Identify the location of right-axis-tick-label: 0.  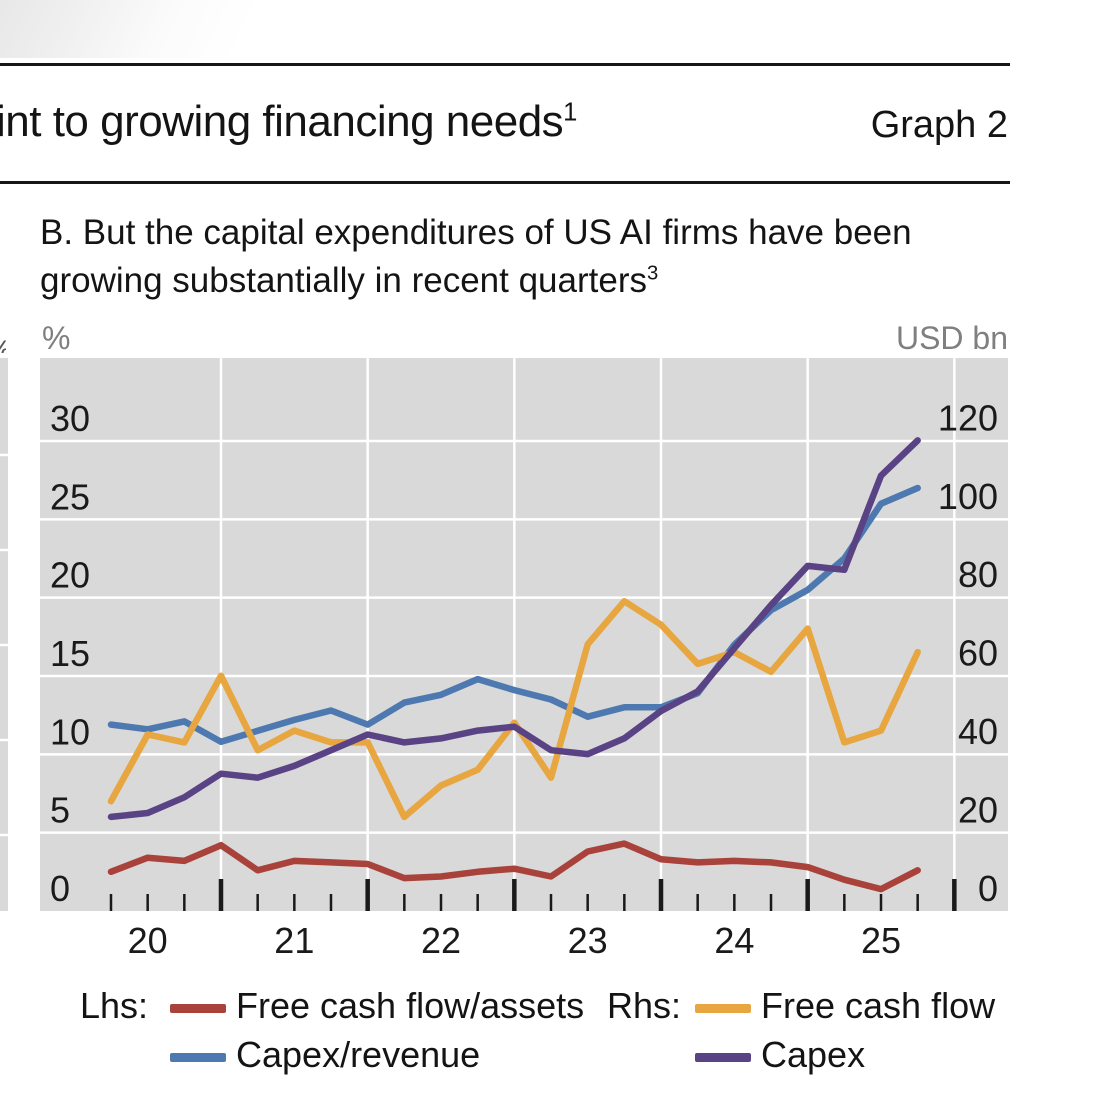
(988, 888).